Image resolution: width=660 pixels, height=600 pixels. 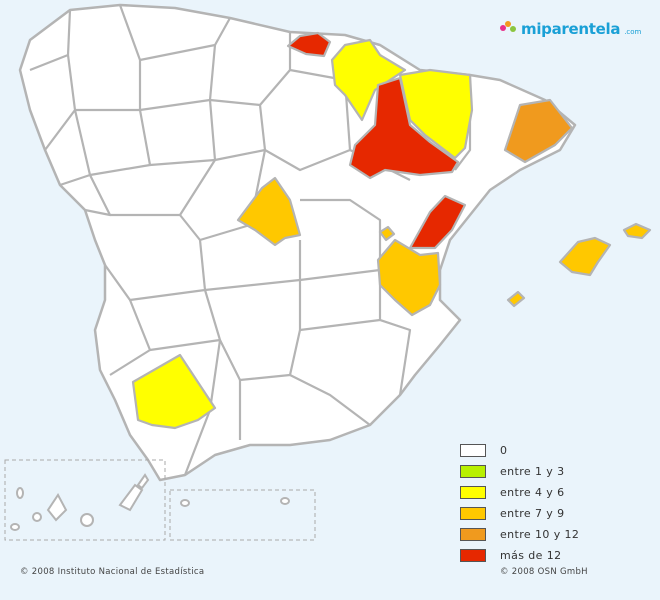 What do you see at coordinates (531, 555) in the screenshot?
I see `legend-label: más de 12` at bounding box center [531, 555].